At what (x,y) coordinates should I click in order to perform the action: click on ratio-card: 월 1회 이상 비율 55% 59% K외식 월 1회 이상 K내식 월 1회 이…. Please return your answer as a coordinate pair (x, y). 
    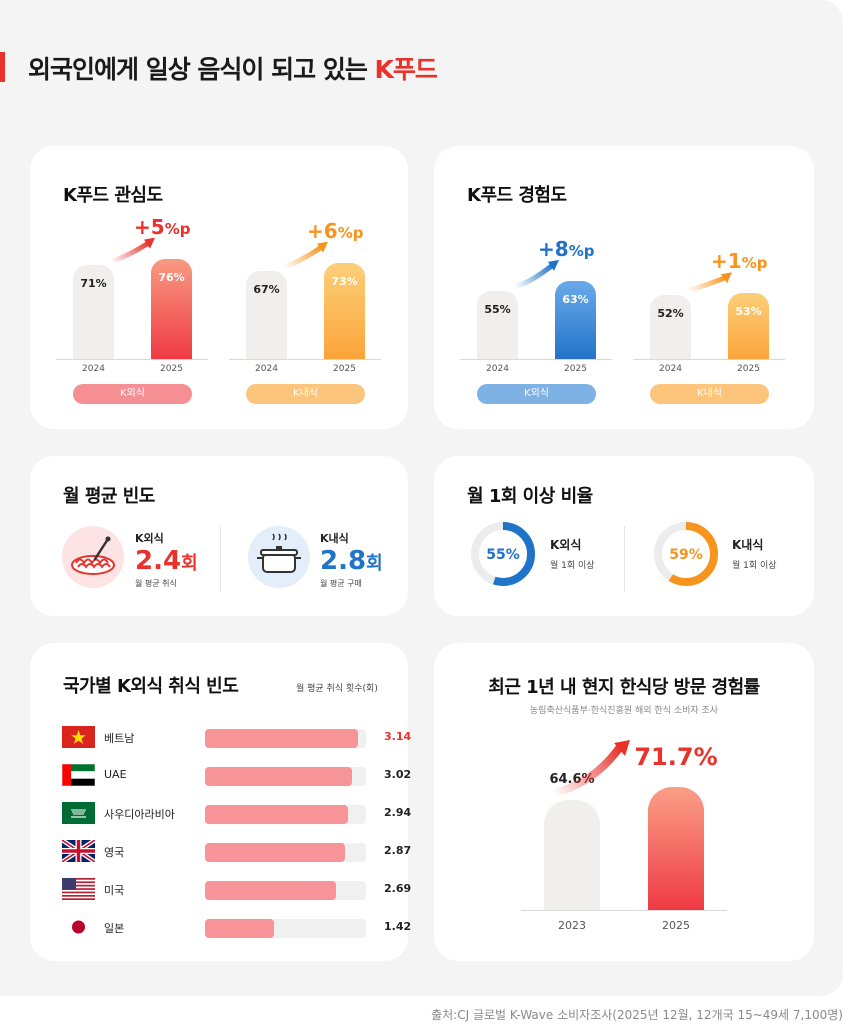
    Looking at the image, I should click on (624, 536).